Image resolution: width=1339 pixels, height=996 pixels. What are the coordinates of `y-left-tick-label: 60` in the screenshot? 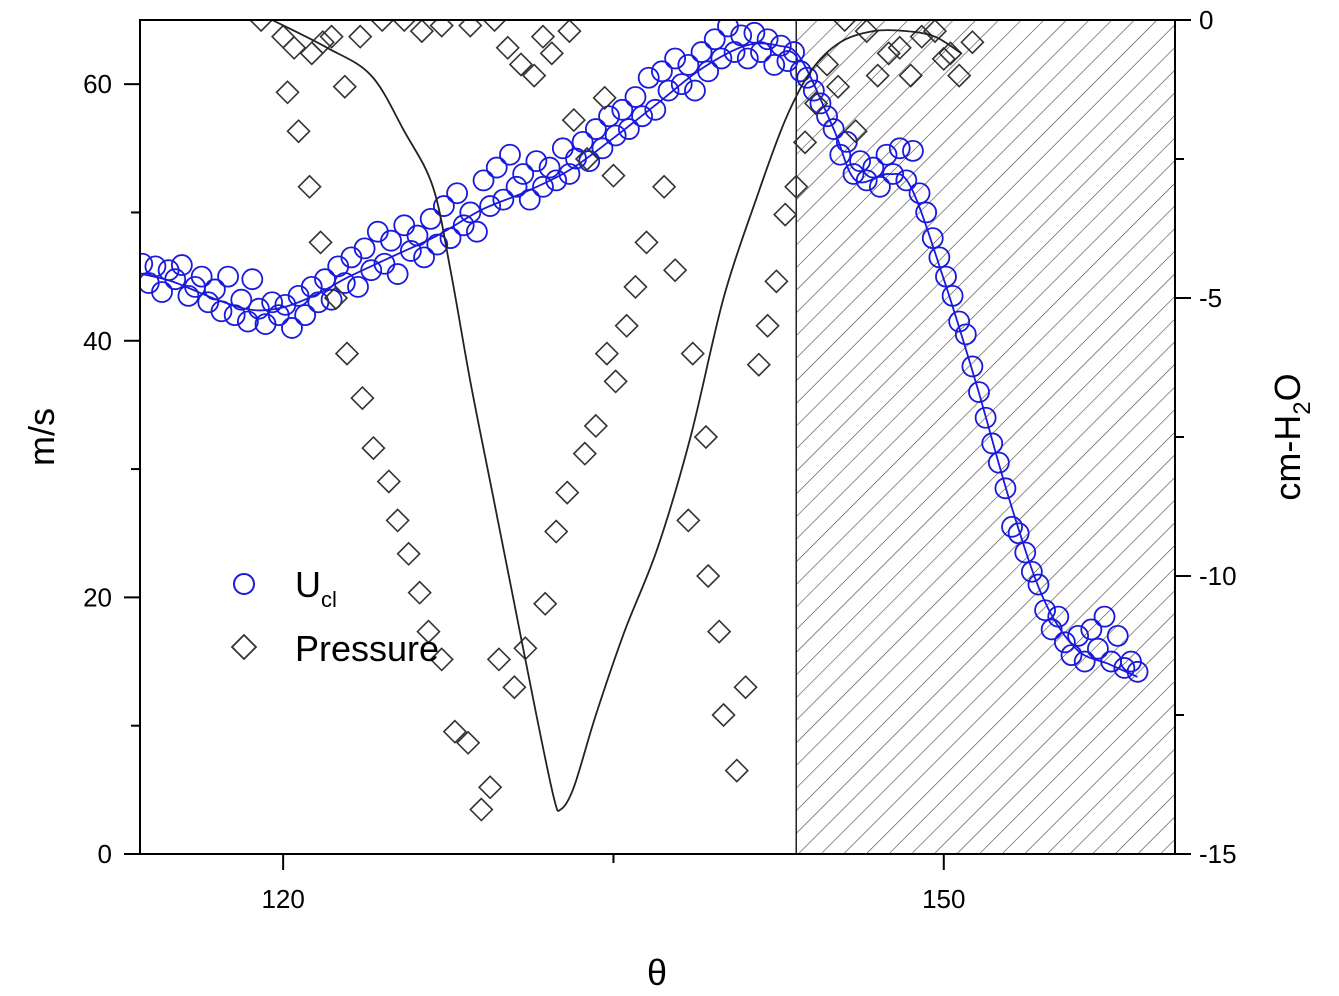 It's located at (97, 84).